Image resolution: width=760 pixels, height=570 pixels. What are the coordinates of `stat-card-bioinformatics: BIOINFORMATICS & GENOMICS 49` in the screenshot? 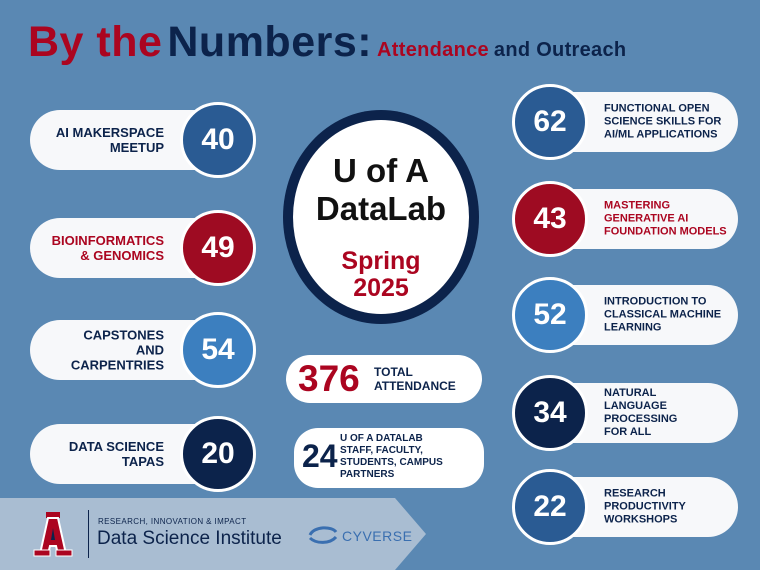 It's located at (143, 248).